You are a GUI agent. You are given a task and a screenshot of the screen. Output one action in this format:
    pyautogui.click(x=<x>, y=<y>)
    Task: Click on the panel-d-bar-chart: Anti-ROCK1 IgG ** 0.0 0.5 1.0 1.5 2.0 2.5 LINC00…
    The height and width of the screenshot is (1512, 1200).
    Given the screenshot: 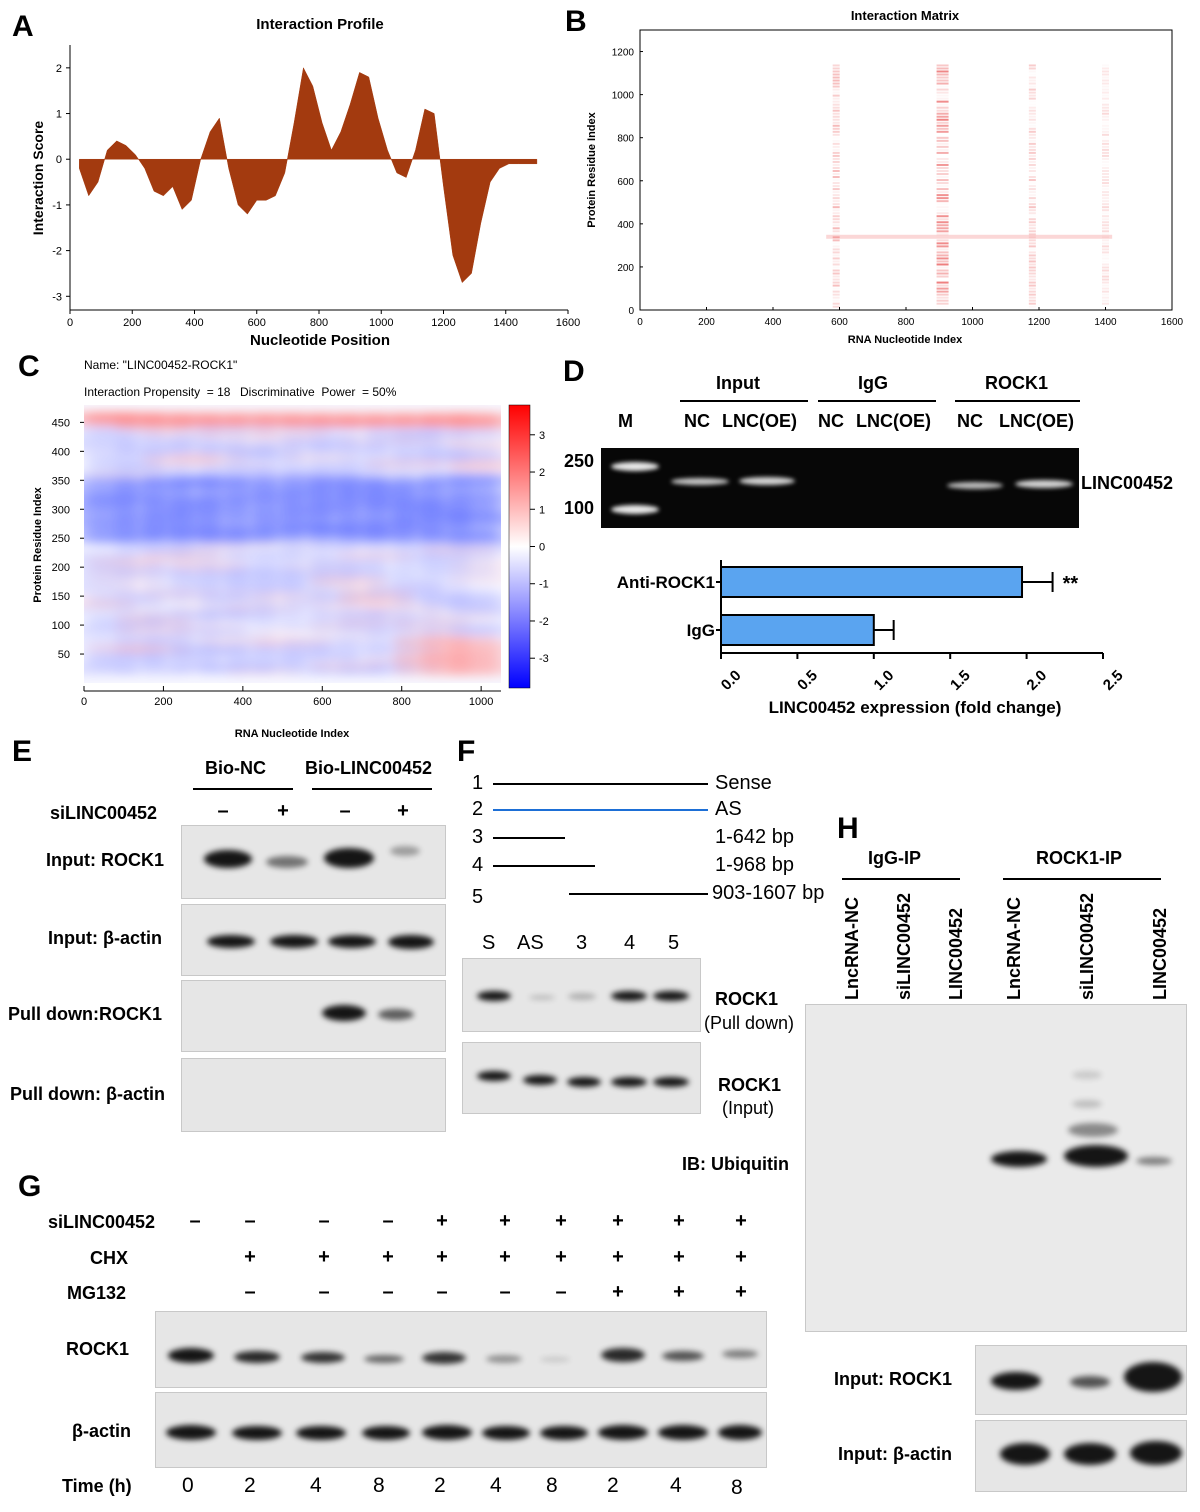 What is the action you would take?
    pyautogui.click(x=872, y=638)
    